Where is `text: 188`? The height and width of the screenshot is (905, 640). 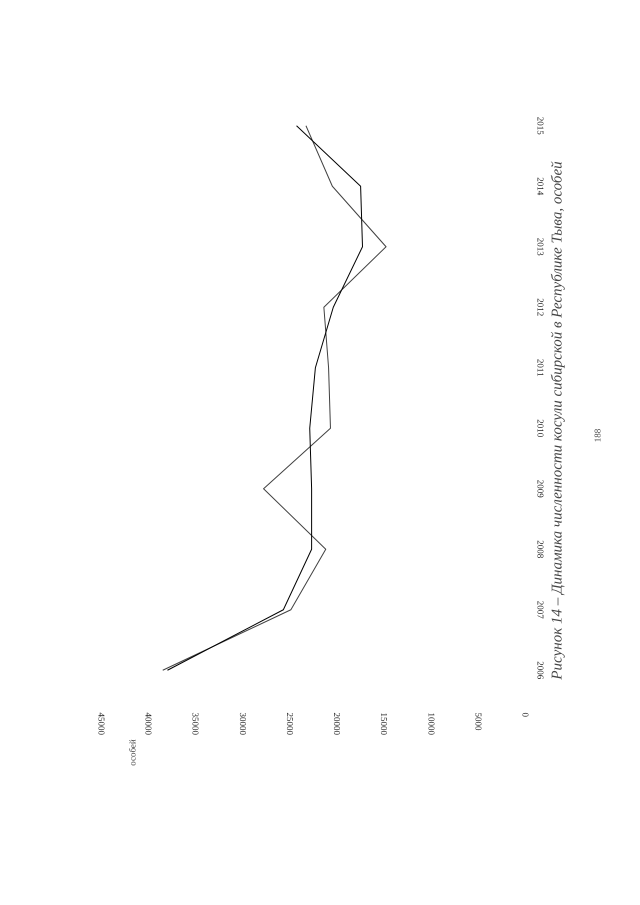
text: 188 is located at coordinates (597, 435).